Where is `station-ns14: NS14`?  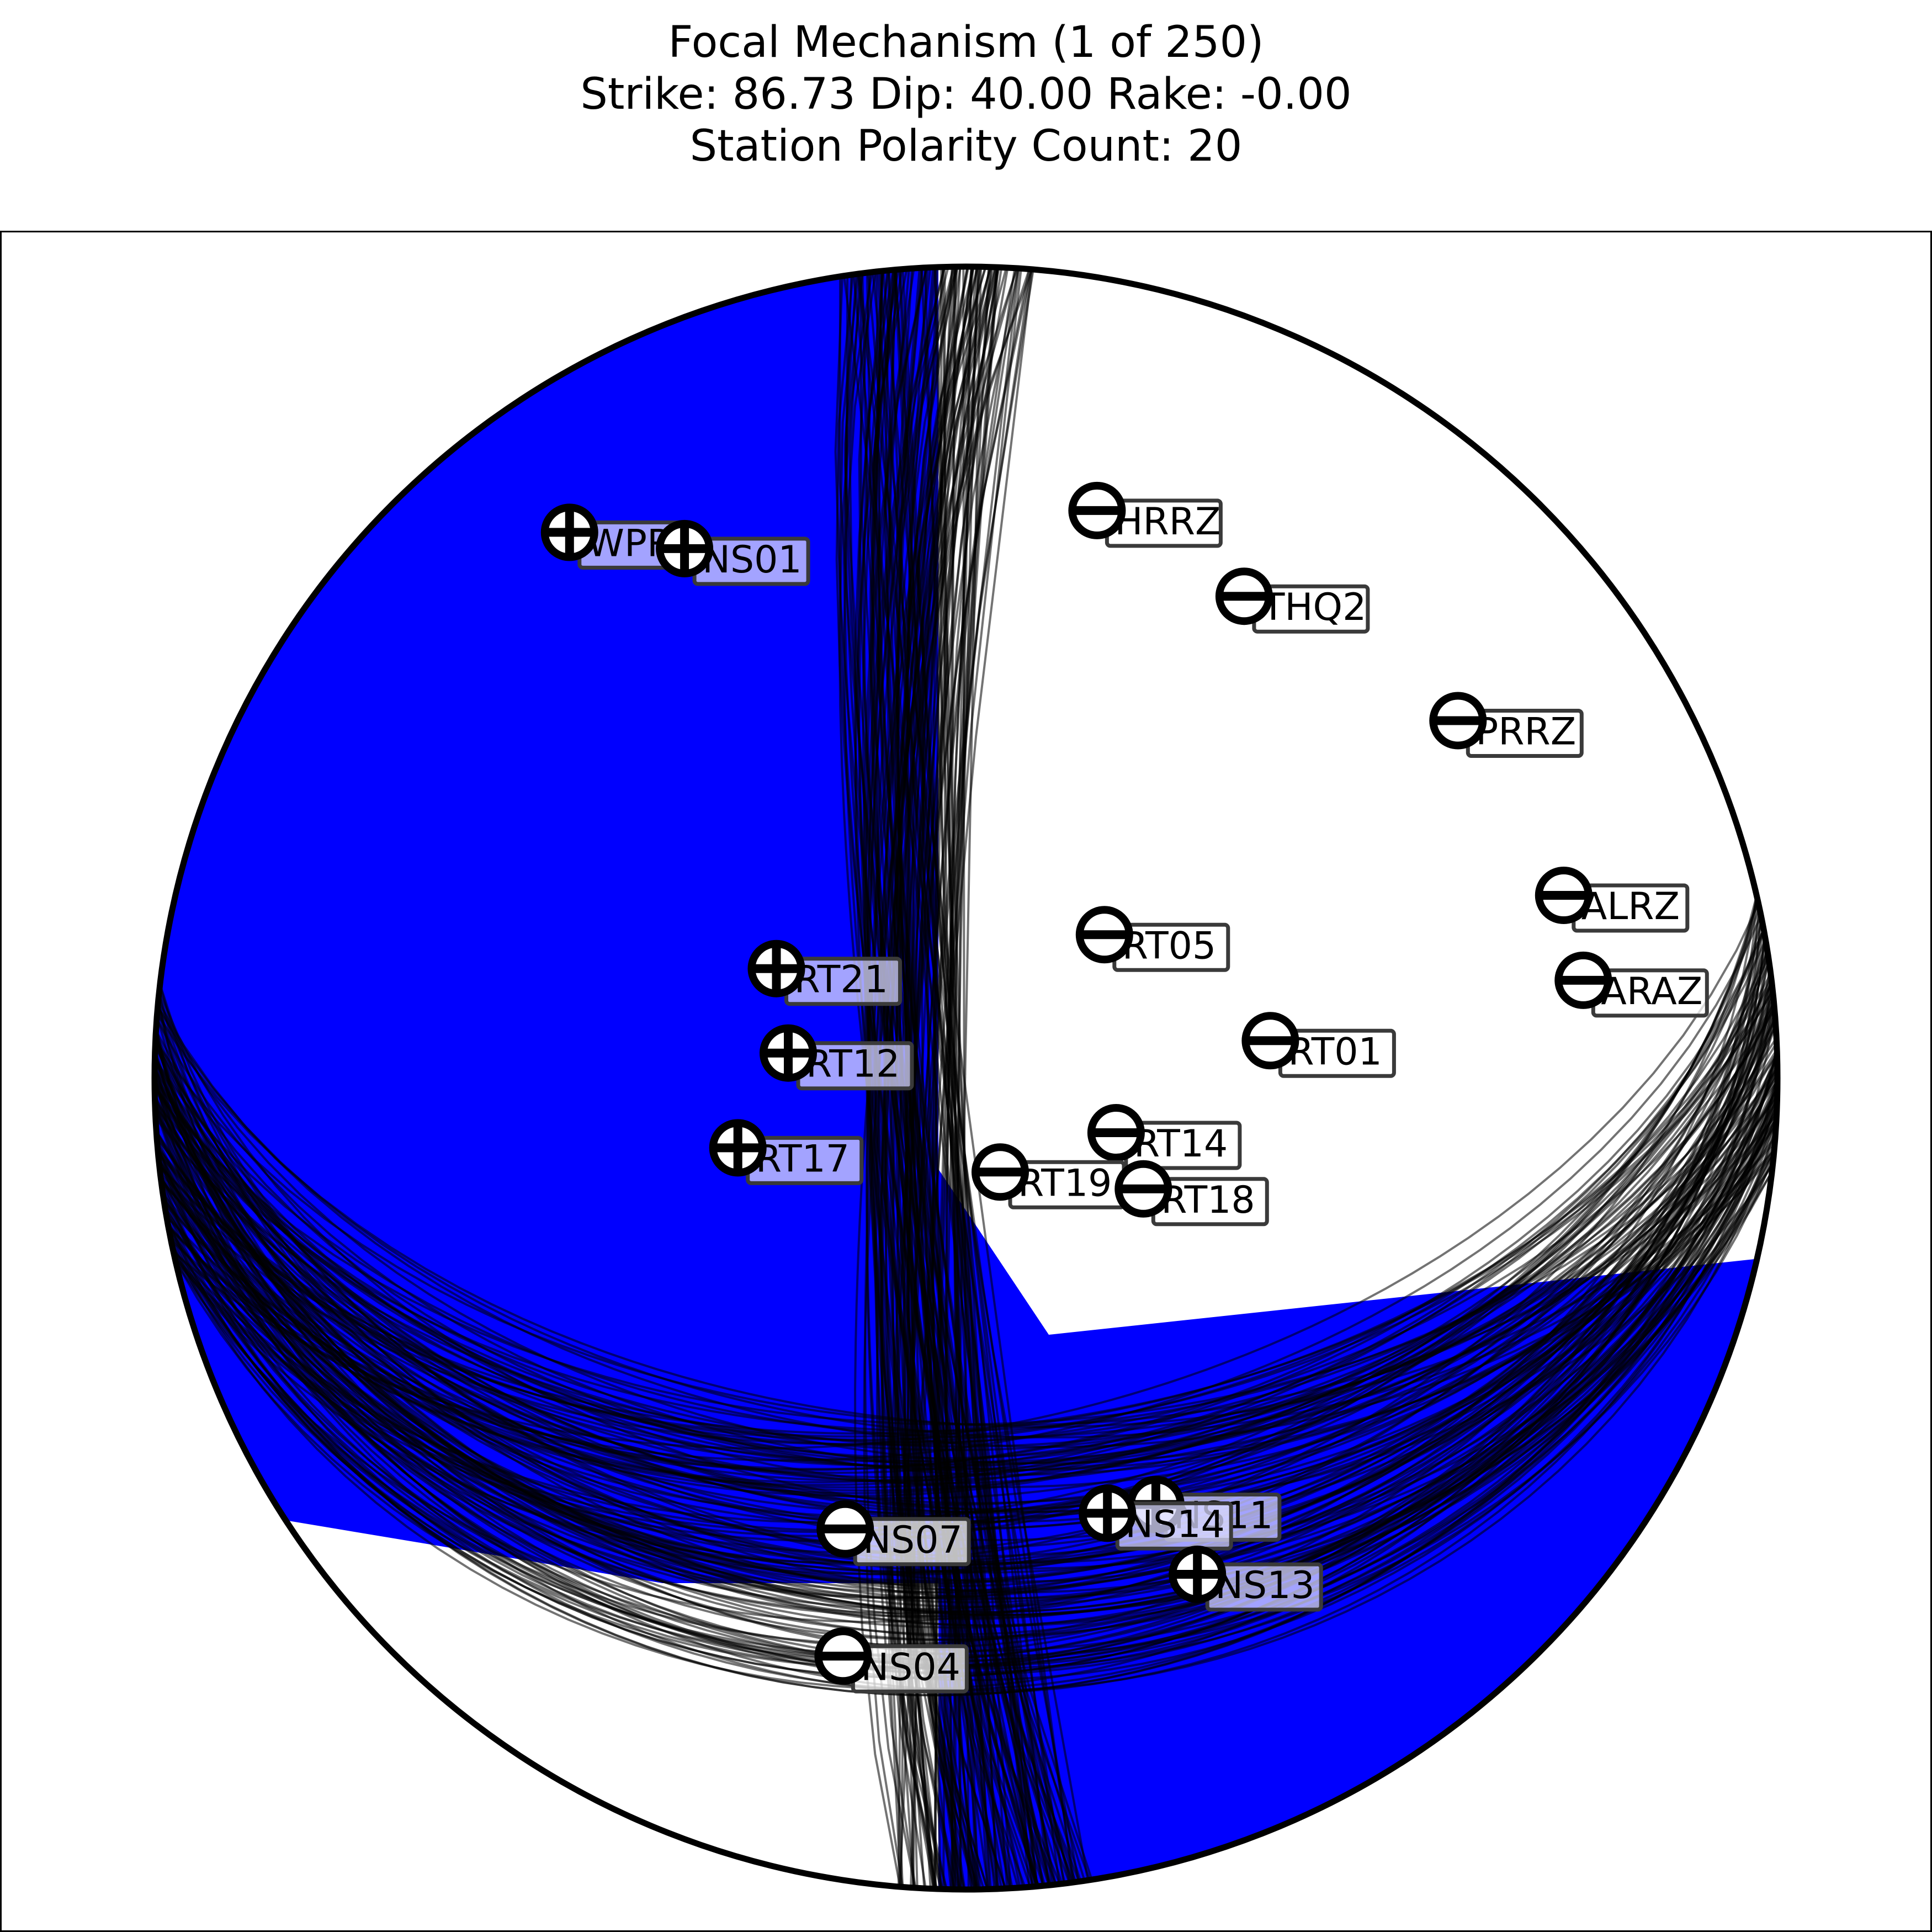 station-ns14: NS14 is located at coordinates (1156, 1518).